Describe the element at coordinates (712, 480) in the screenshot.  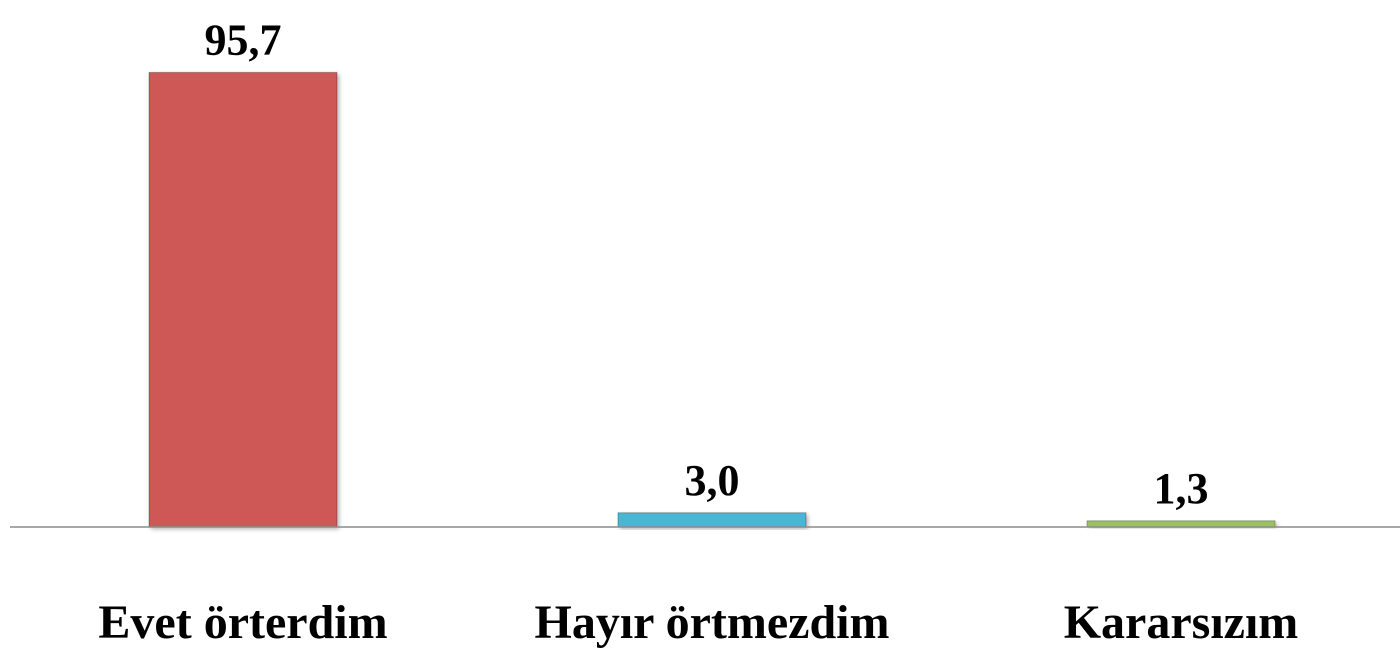
I see `value-label: 3,0` at that location.